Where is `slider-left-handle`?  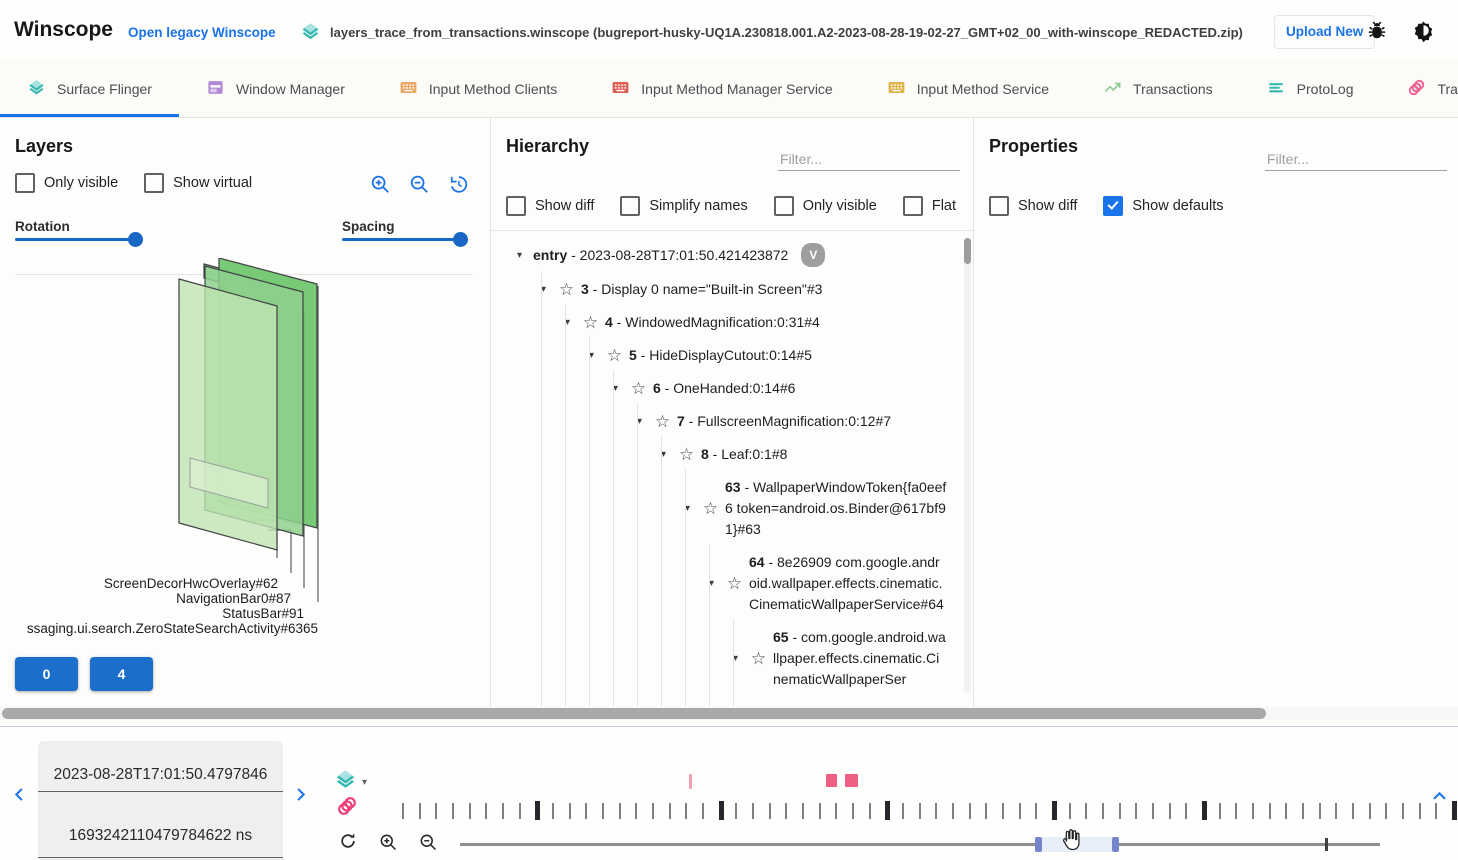 slider-left-handle is located at coordinates (1038, 844).